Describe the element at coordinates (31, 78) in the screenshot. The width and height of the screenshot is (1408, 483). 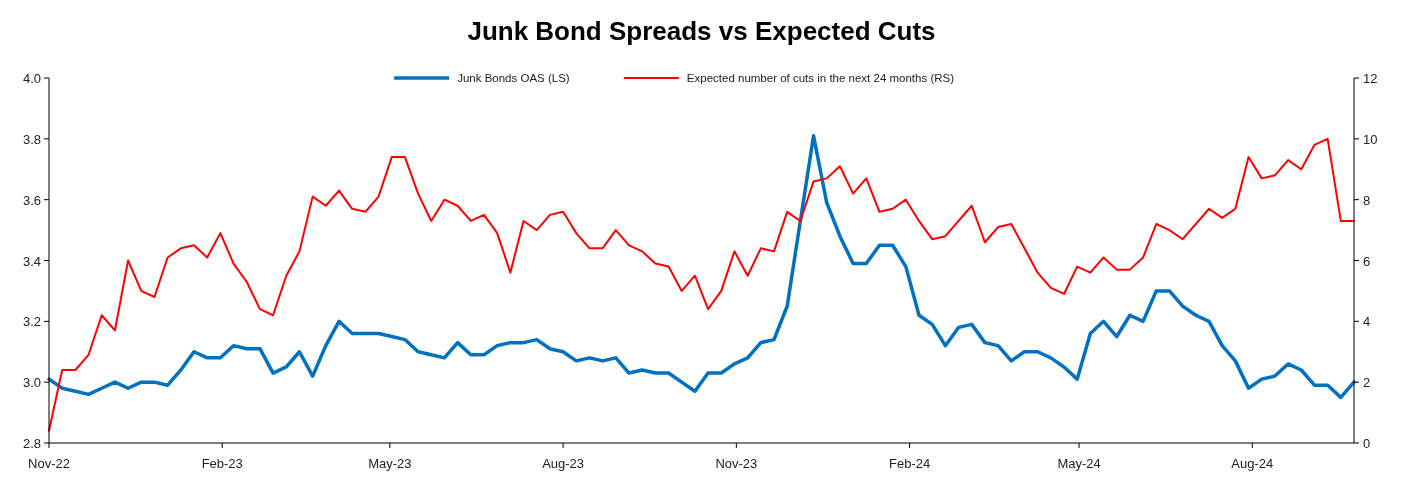
I see `y-tick-label: 4.0` at that location.